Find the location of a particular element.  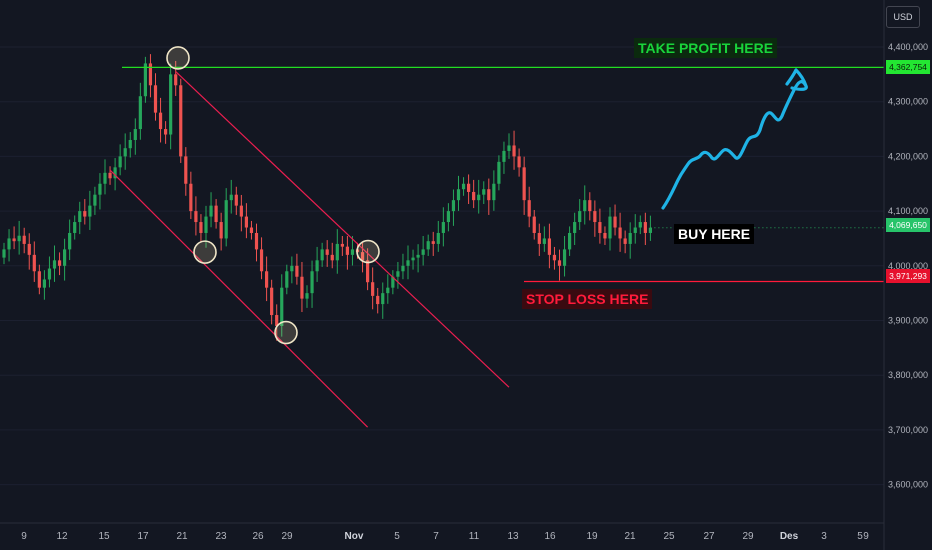

stop-loss-label: STOP LOSS HERE is located at coordinates (587, 299).